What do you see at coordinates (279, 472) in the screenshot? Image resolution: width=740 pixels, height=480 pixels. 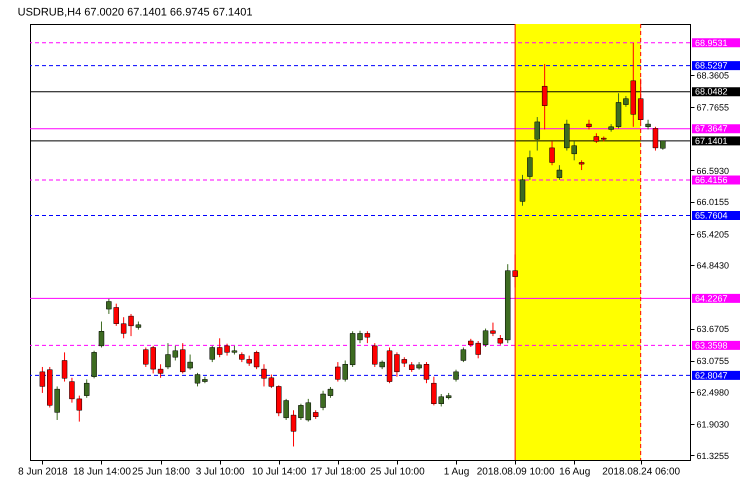 I see `x-tick-label: 10 Jul 14:00` at bounding box center [279, 472].